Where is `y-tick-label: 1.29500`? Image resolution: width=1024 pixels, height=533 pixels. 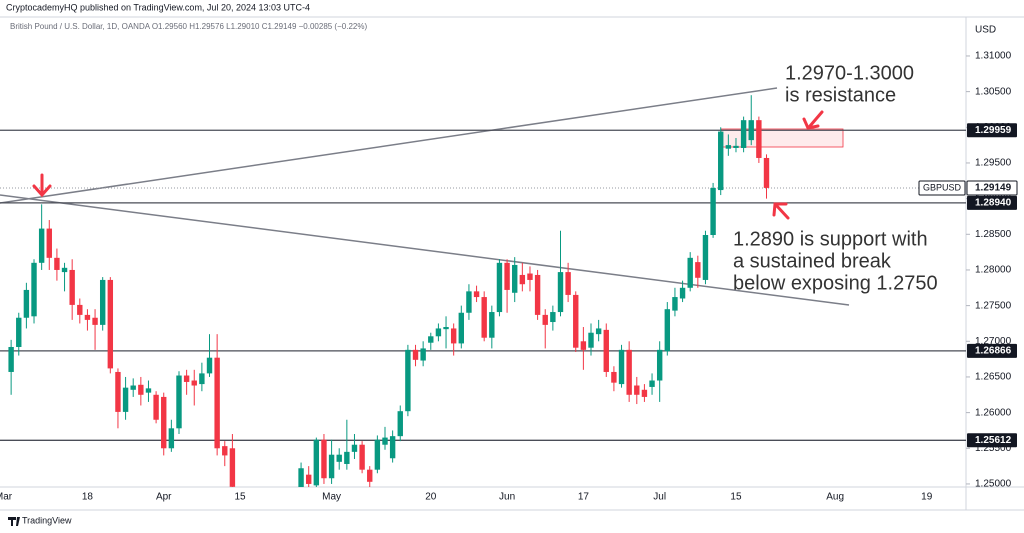 y-tick-label: 1.29500 is located at coordinates (993, 163).